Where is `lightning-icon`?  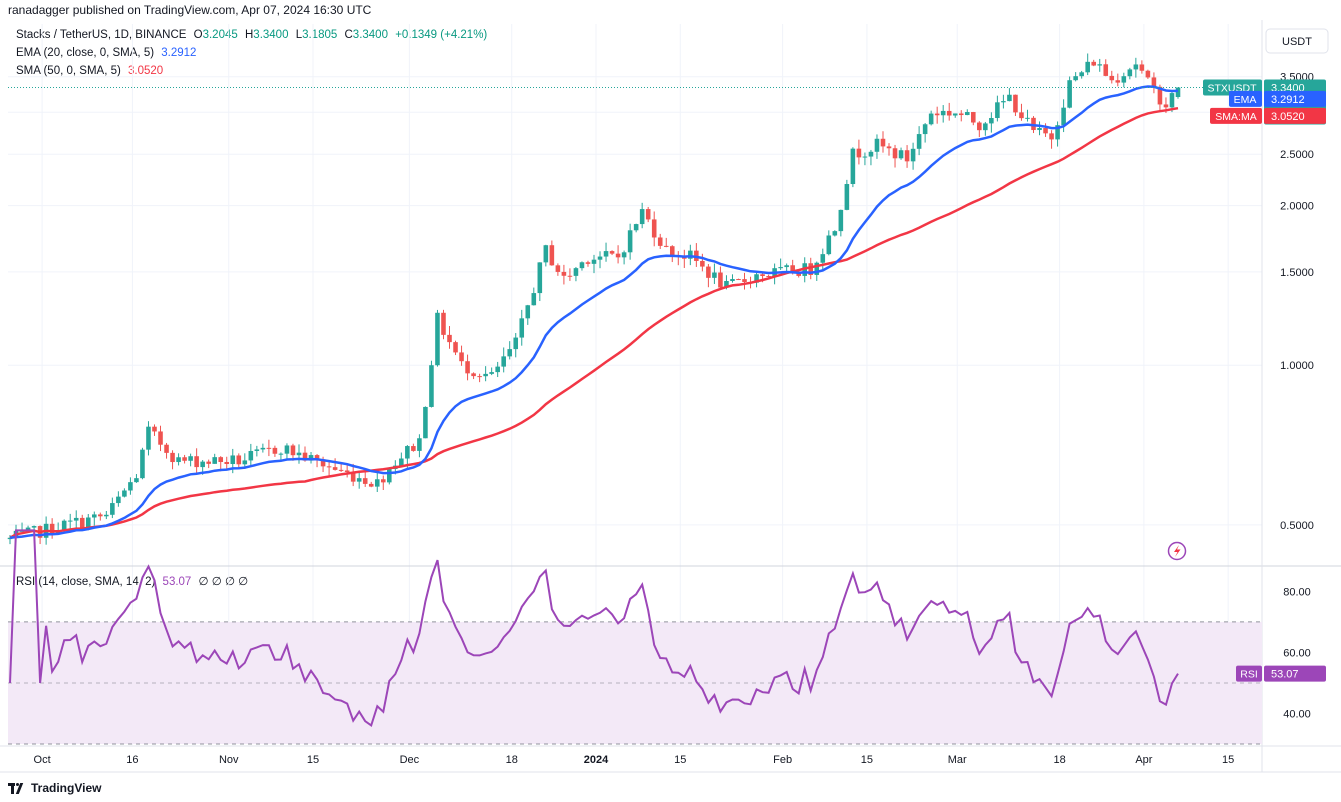 lightning-icon is located at coordinates (1177, 551).